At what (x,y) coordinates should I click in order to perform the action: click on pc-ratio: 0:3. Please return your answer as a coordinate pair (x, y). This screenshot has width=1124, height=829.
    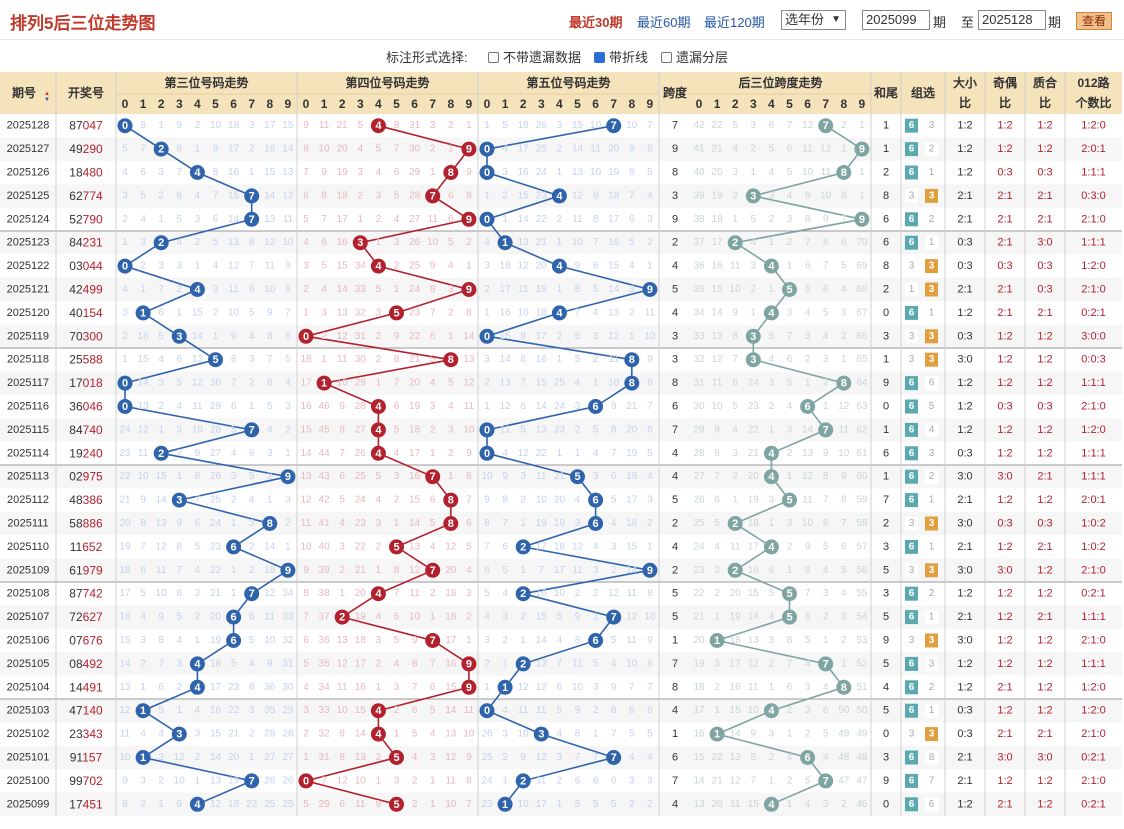
    Looking at the image, I should click on (1044, 407).